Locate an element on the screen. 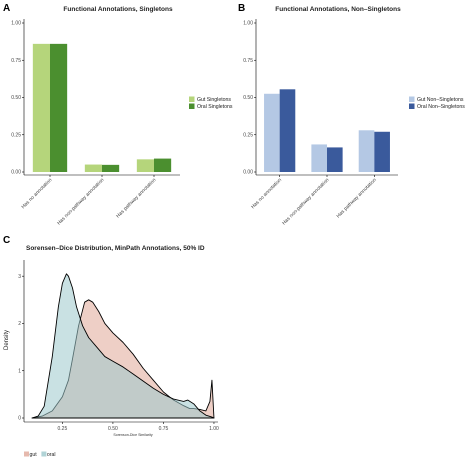 This screenshot has height=461, width=474. panel-b-y-tick-label: 0.25 is located at coordinates (248, 135).